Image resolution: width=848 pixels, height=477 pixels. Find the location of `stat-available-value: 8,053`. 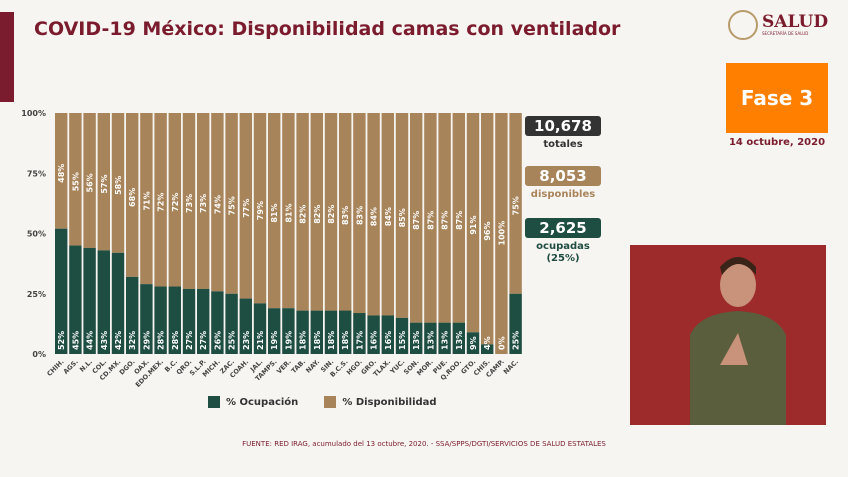

stat-available-value: 8,053 is located at coordinates (563, 176).